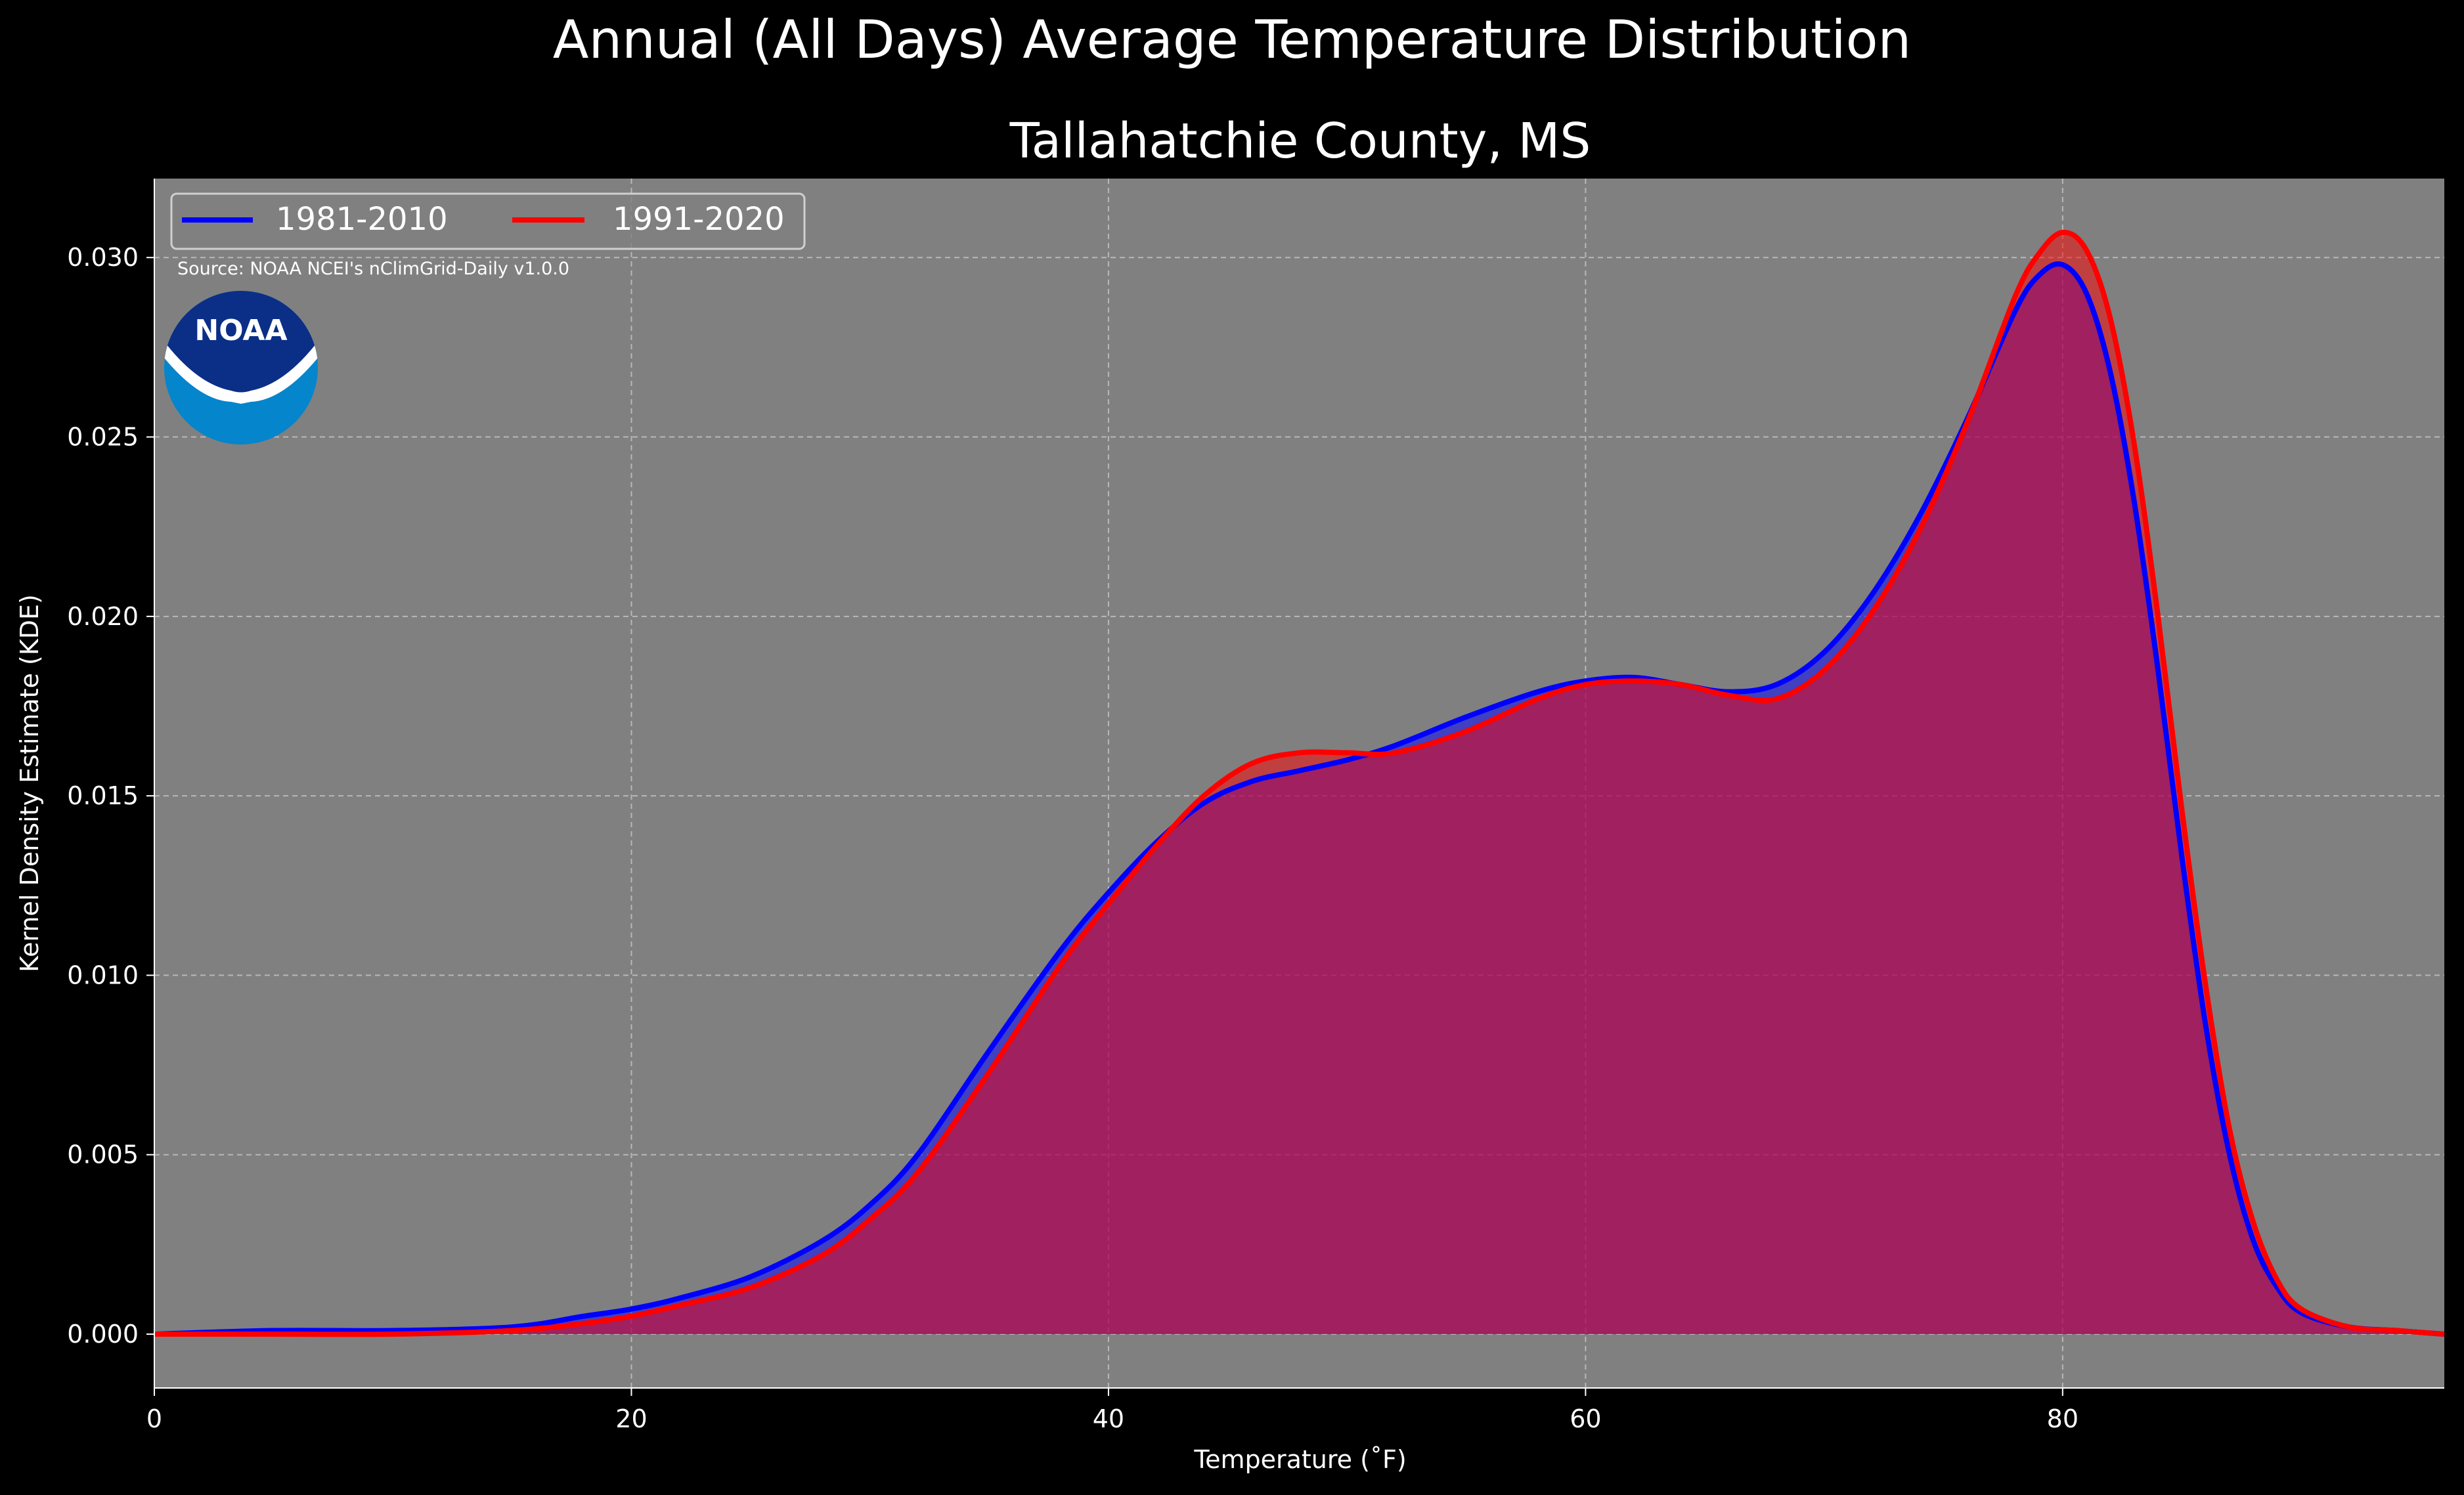  Describe the element at coordinates (103, 437) in the screenshot. I see `y-tick-label-0.025: 0.025` at that location.